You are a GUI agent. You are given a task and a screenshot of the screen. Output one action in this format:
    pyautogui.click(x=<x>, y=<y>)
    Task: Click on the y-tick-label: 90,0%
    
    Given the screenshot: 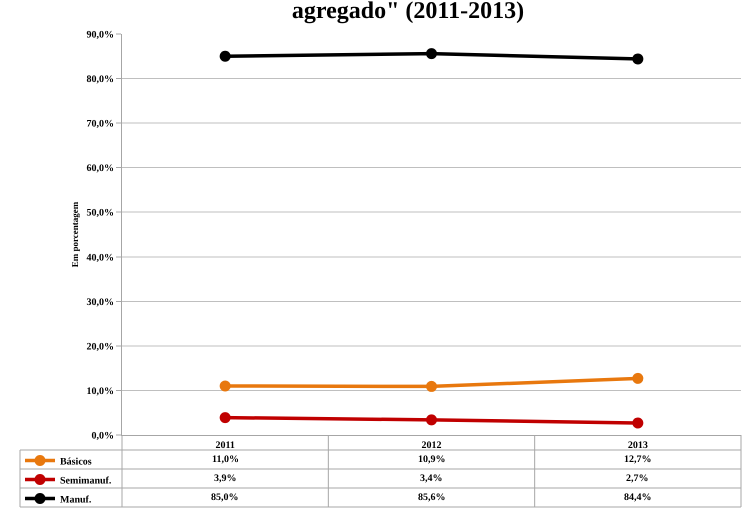 What is the action you would take?
    pyautogui.click(x=100, y=35)
    